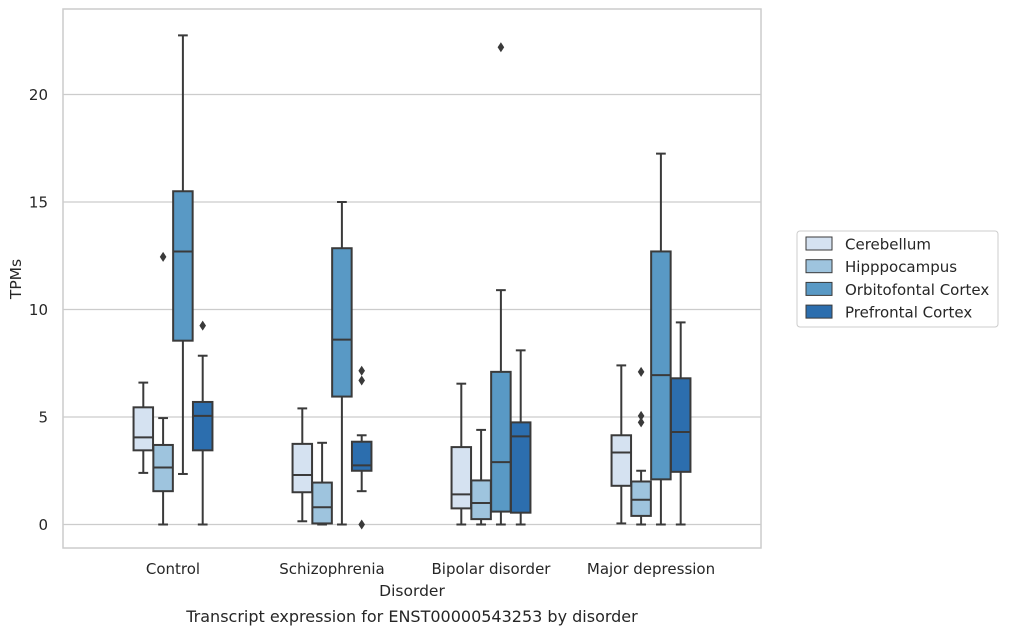  I want to click on x-tick-label: Major depression, so click(651, 569).